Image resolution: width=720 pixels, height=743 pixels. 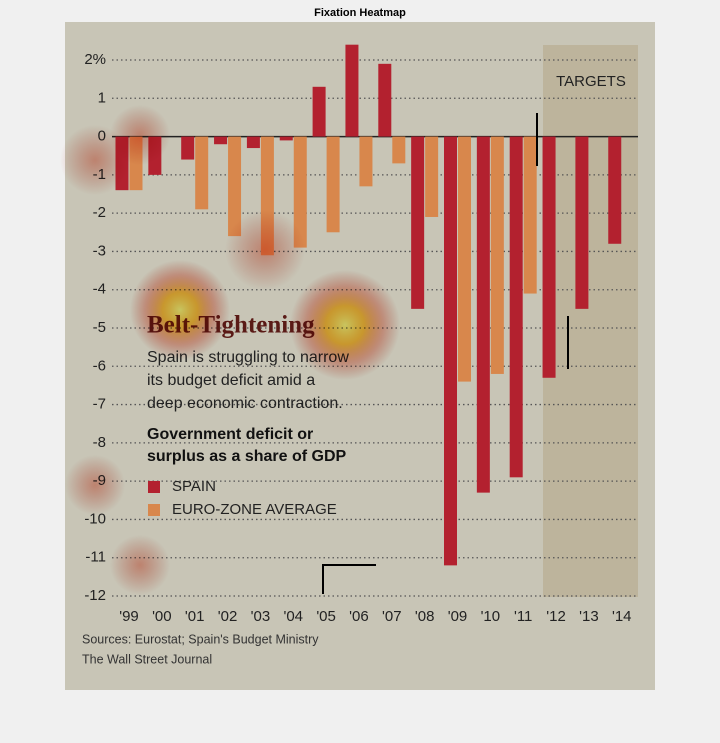 I want to click on y-tick-label: -4, so click(x=99, y=289).